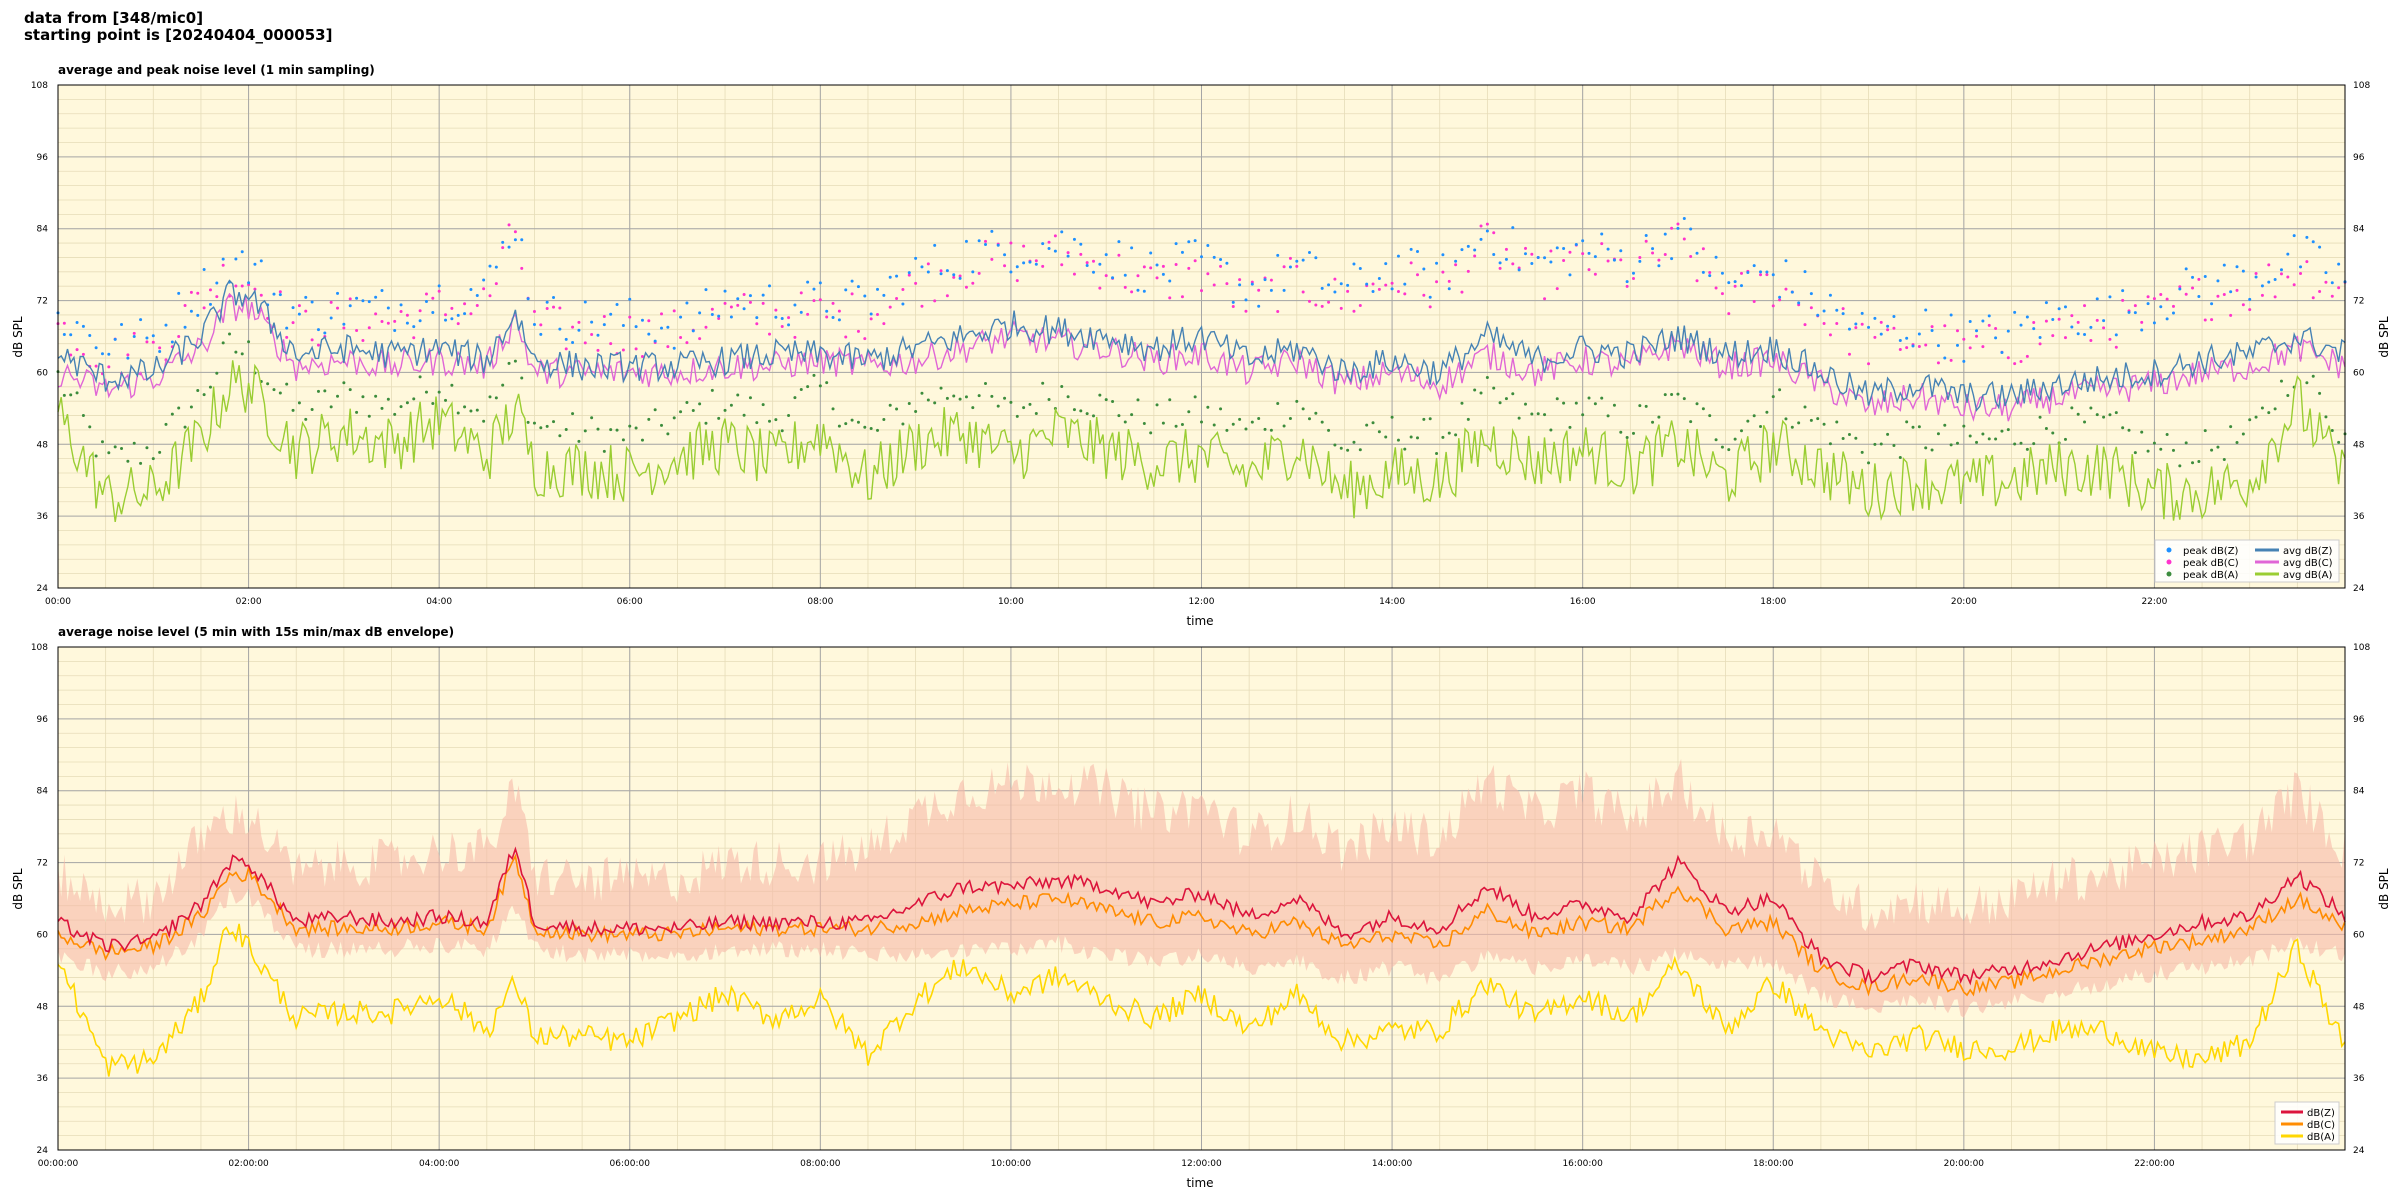 This screenshot has width=2400, height=1200. What do you see at coordinates (2307, 1123) in the screenshot?
I see `legend: dB(Z)dB(C)dB(A)` at bounding box center [2307, 1123].